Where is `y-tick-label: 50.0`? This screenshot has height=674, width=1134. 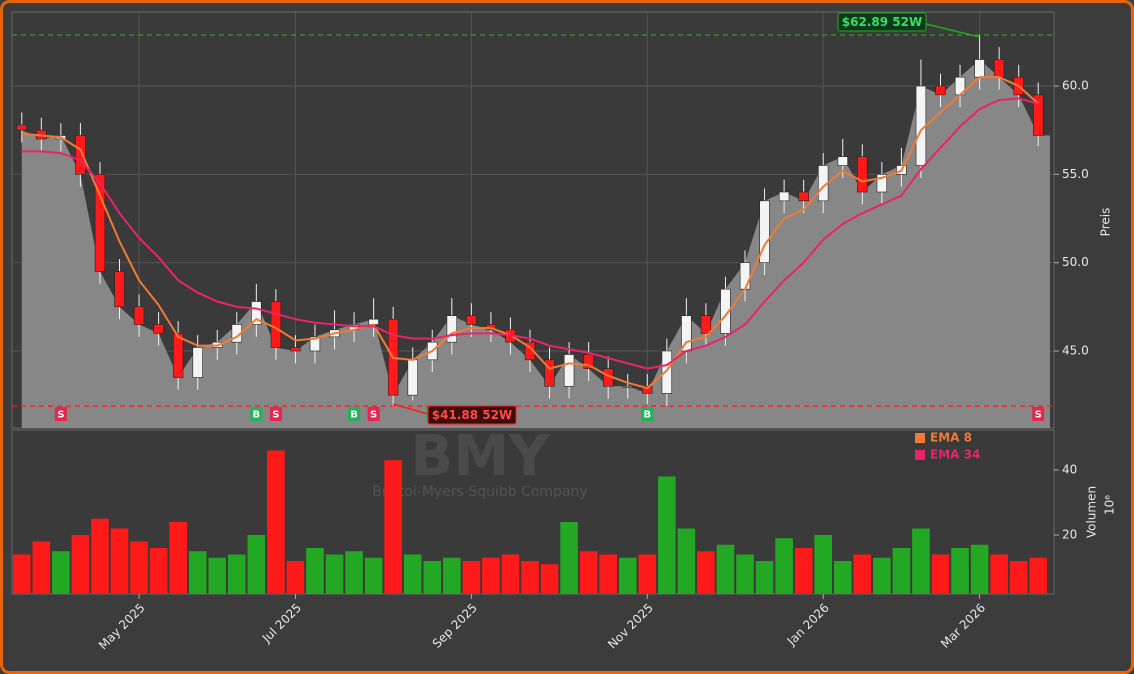
y-tick-label: 50.0 is located at coordinates (1075, 262).